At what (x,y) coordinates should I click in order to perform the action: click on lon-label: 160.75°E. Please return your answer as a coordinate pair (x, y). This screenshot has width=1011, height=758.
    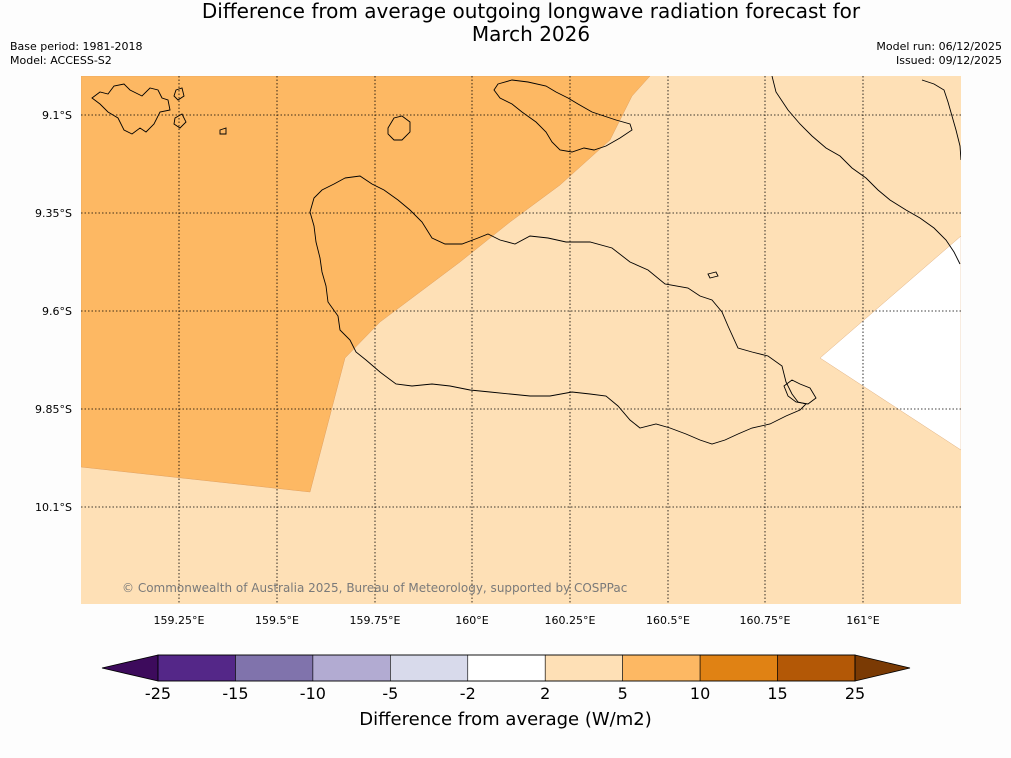
    Looking at the image, I should click on (765, 620).